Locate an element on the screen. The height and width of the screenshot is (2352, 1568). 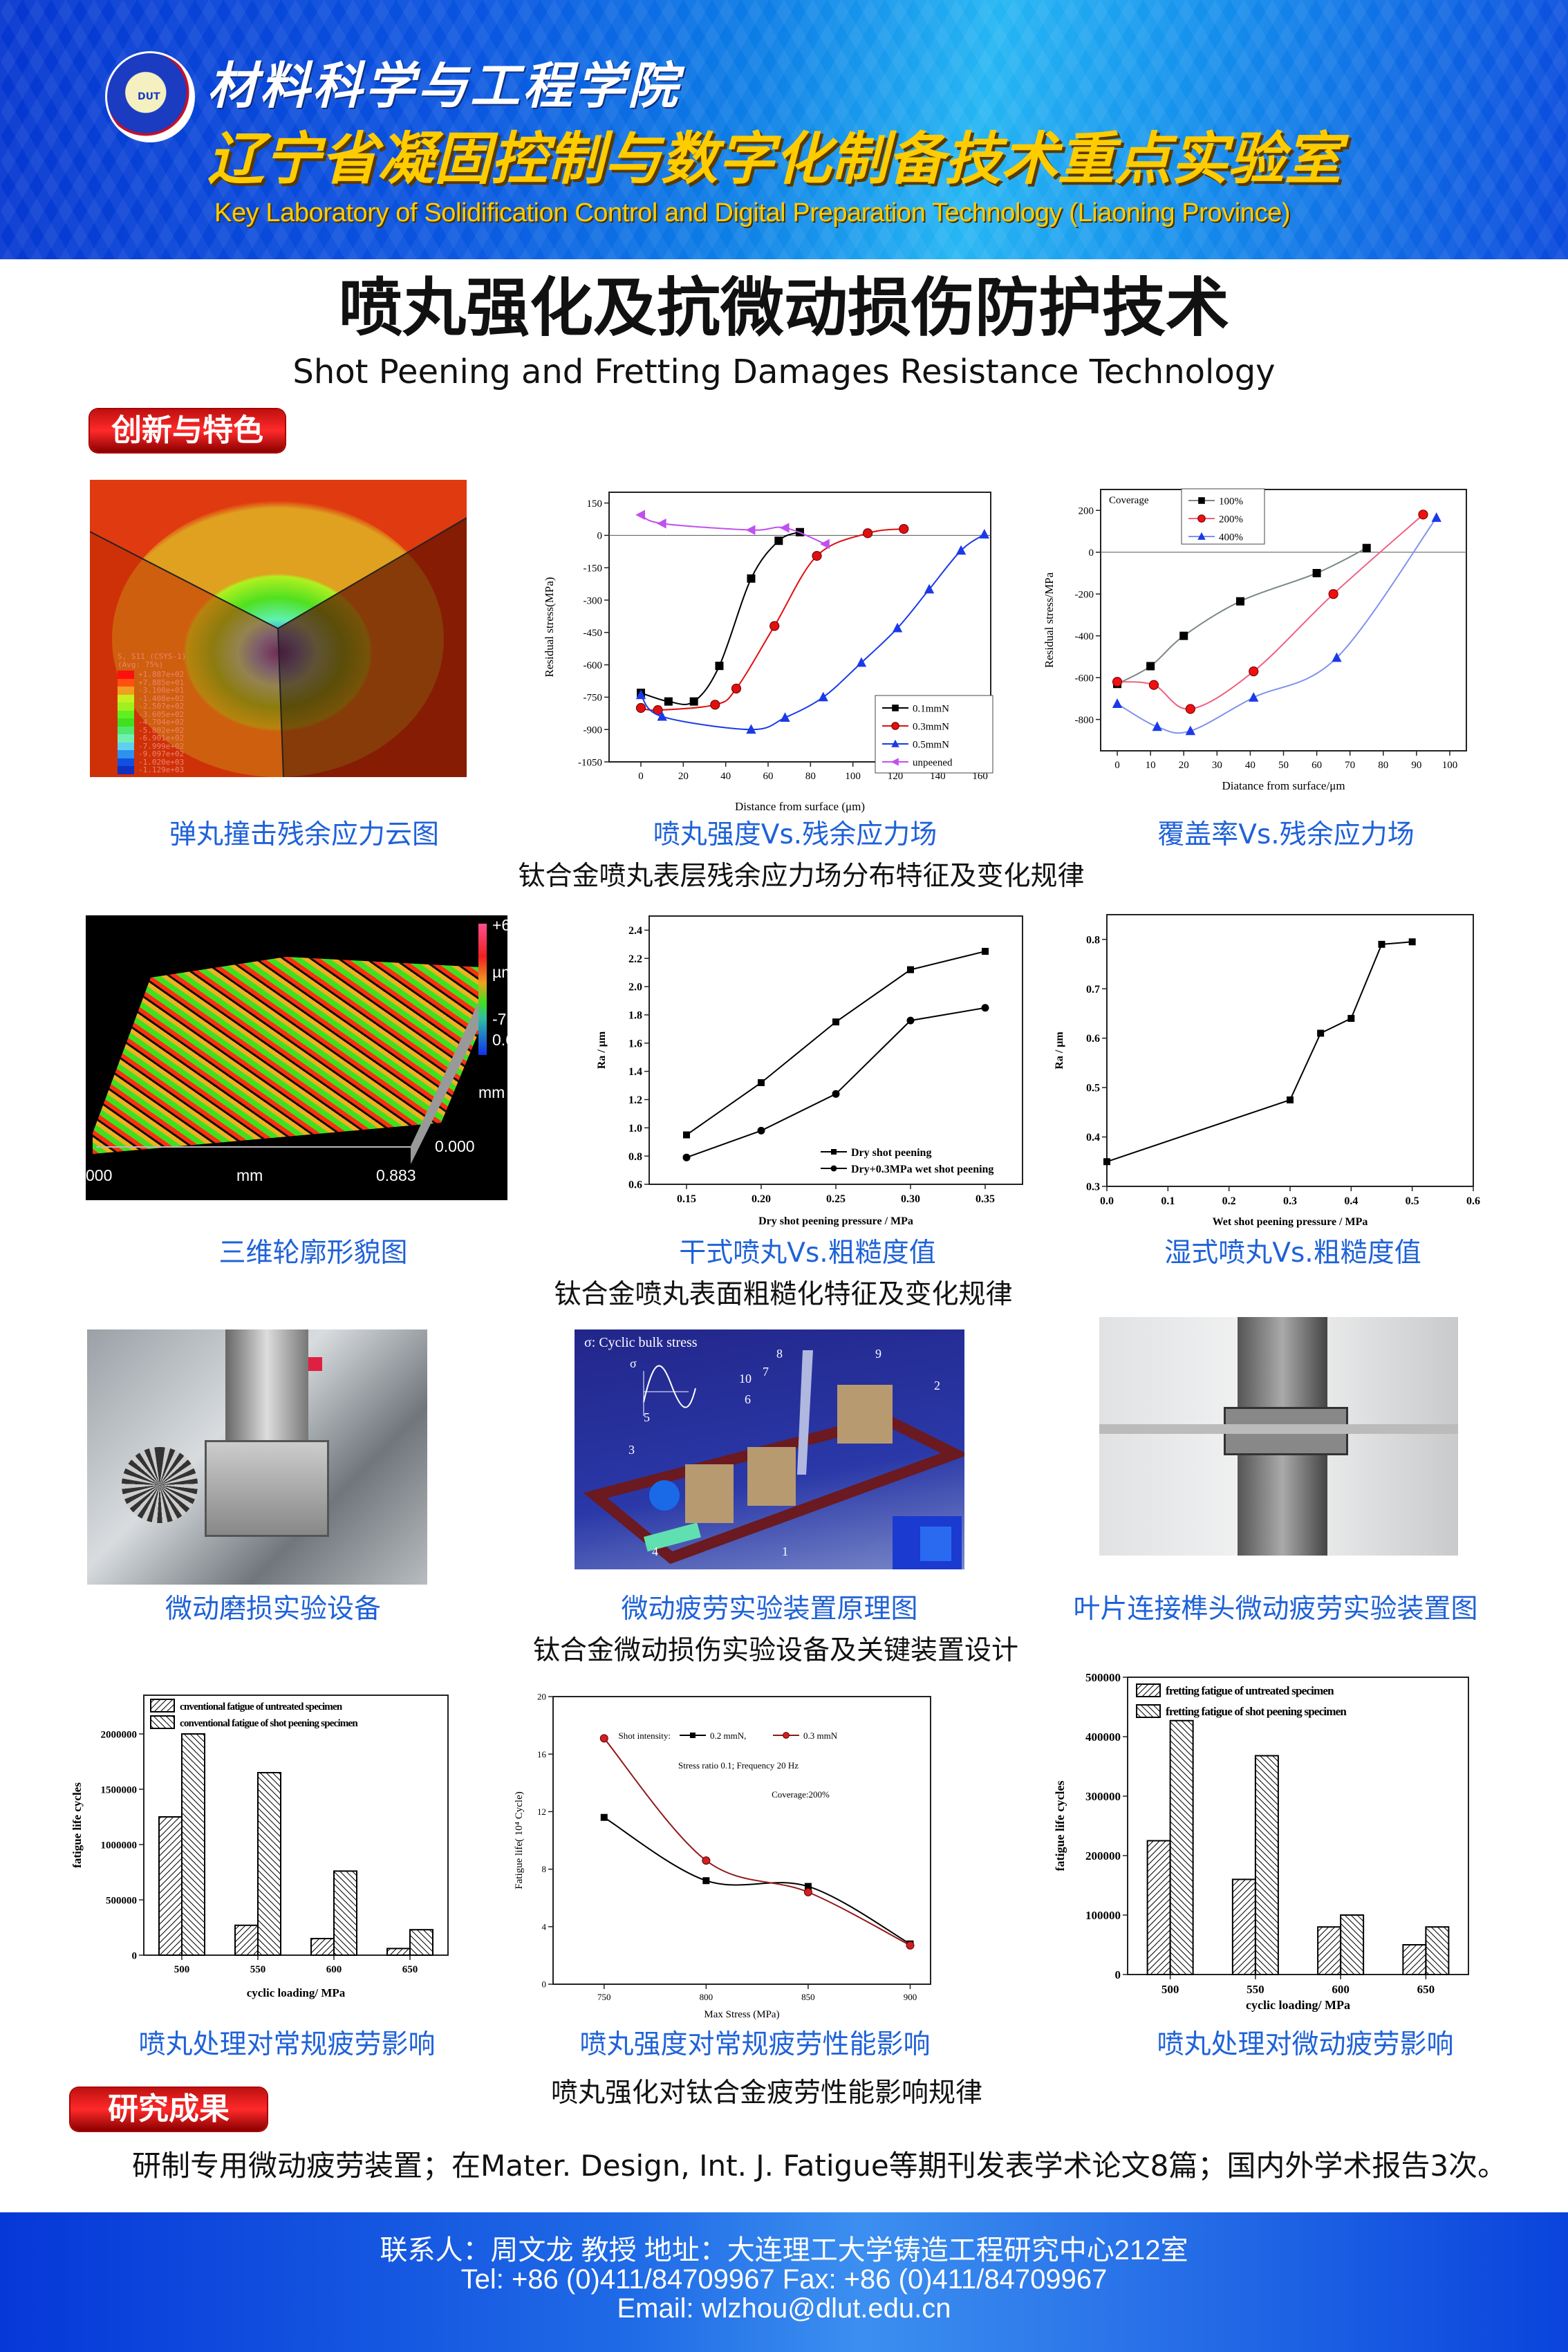
legend-label: 0.5mmN is located at coordinates (931, 745).